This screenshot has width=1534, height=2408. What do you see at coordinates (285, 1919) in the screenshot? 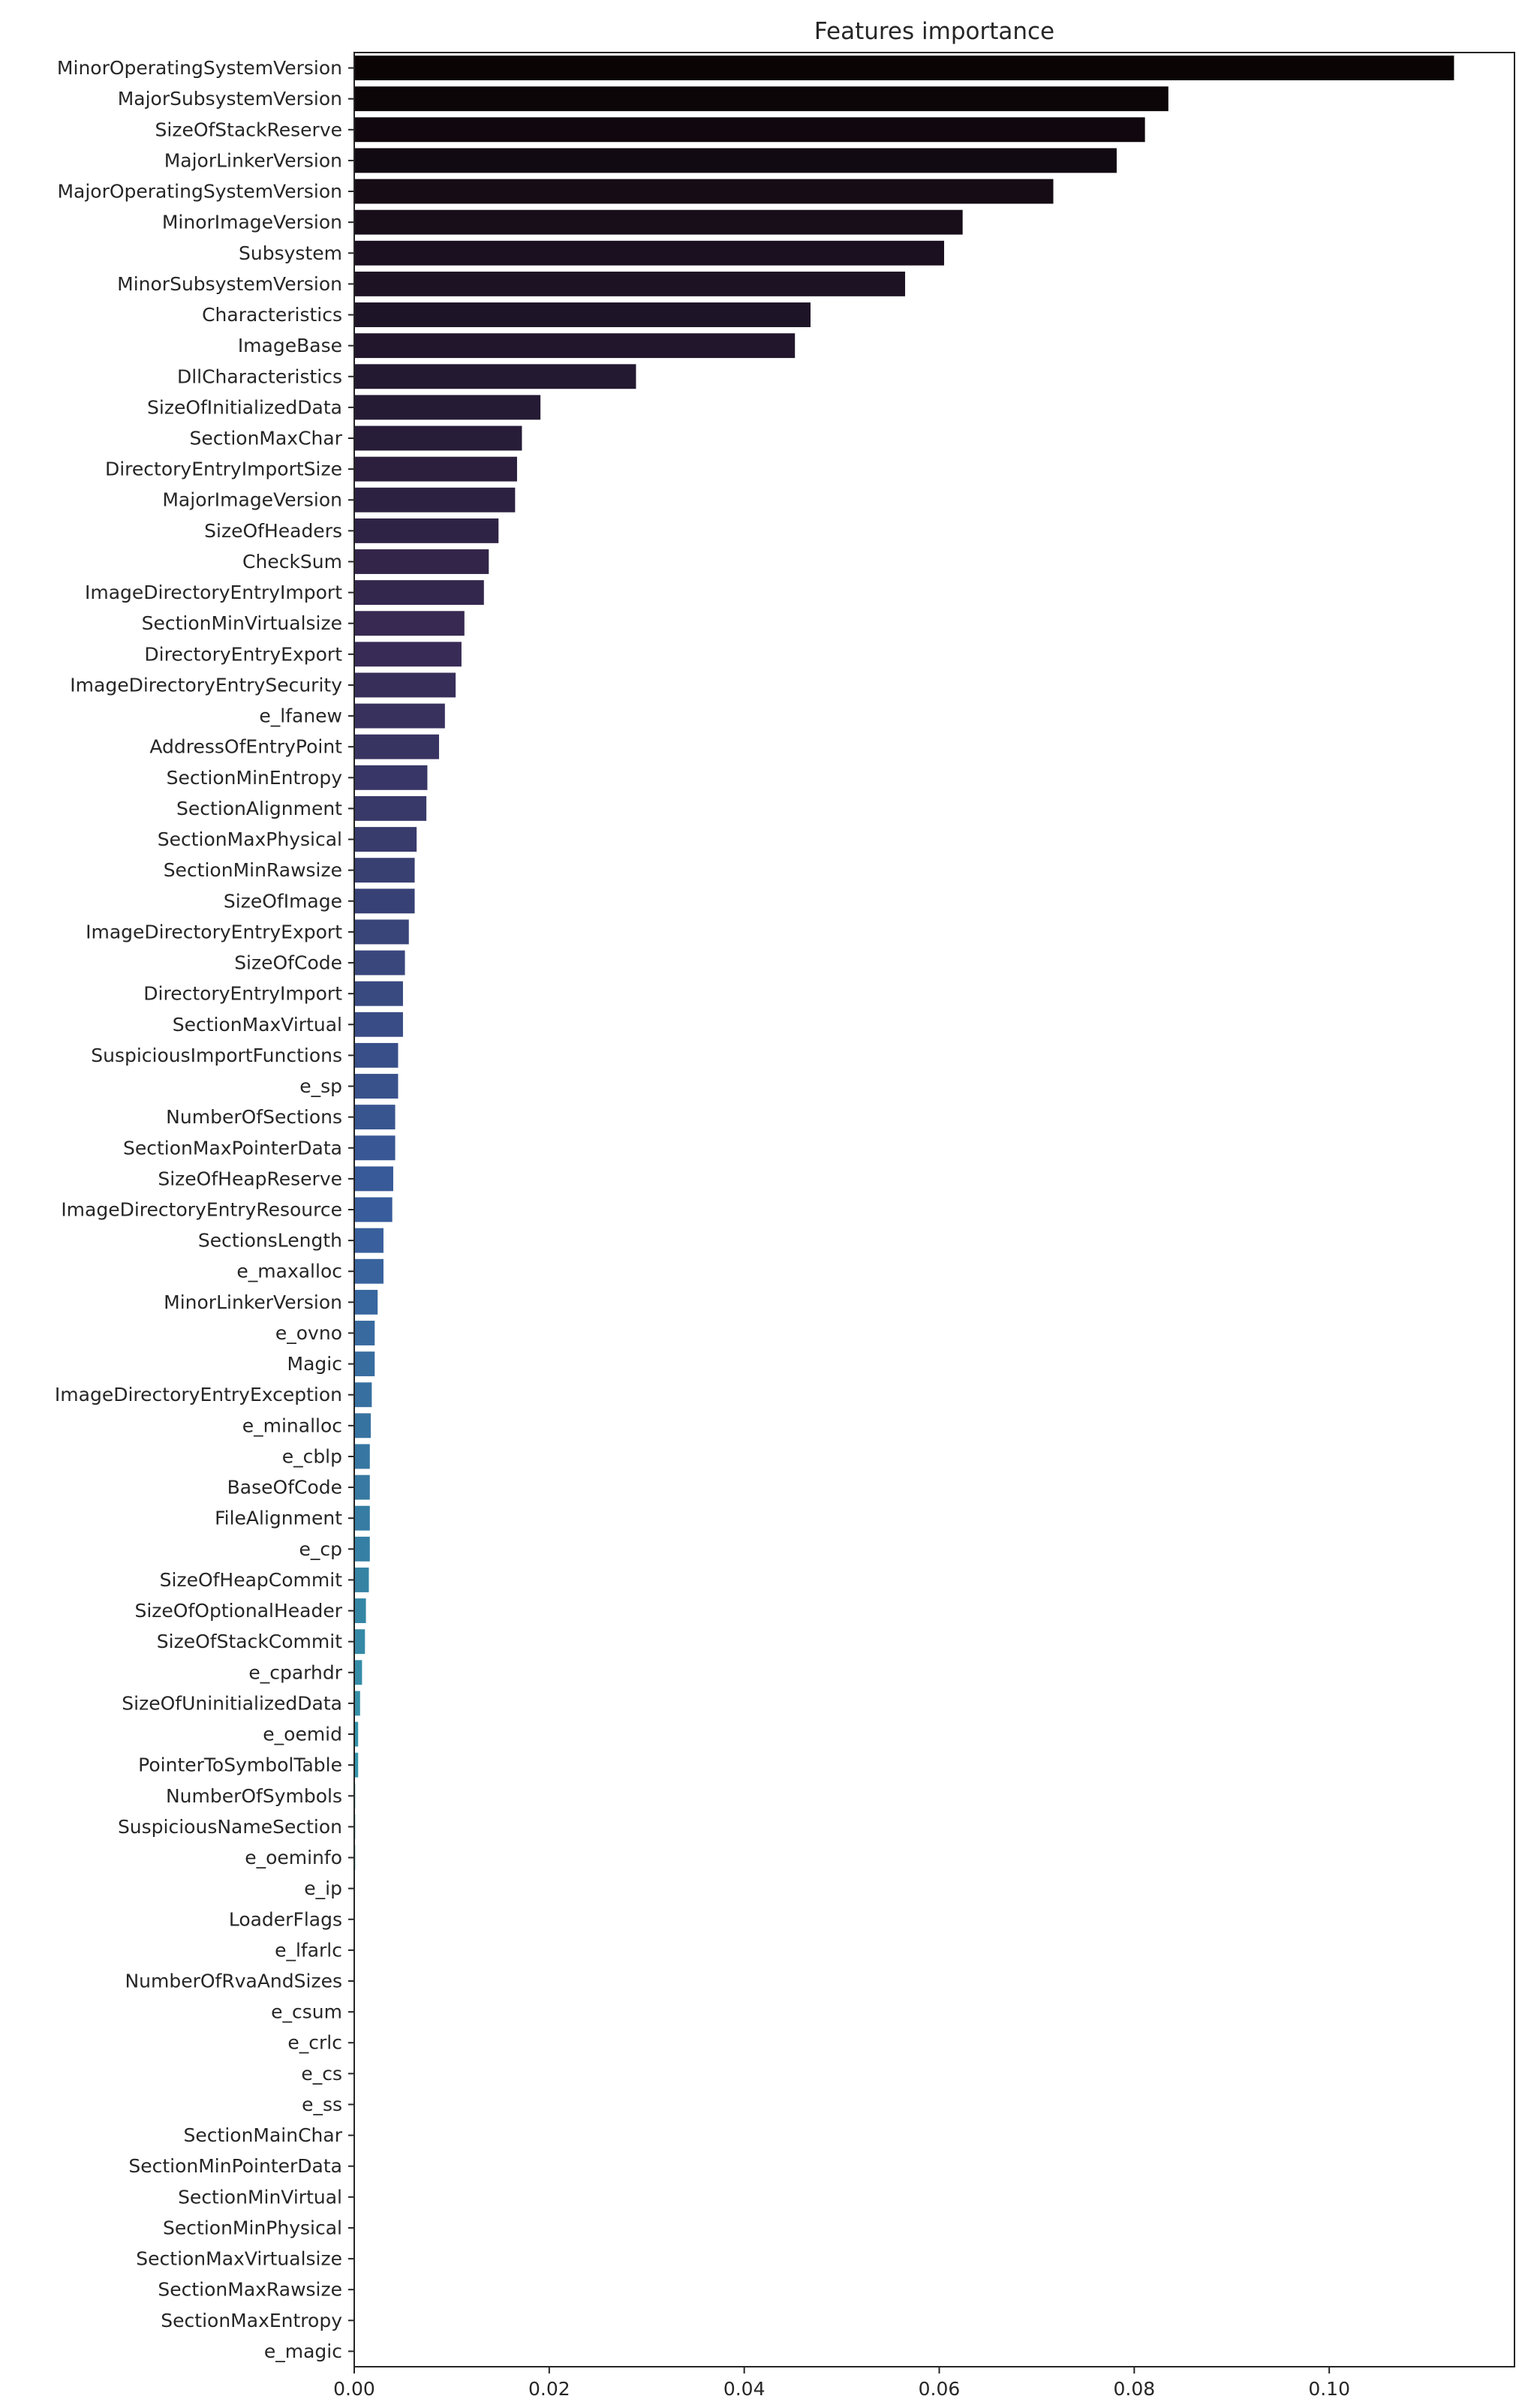
I see `category-label: LoaderFlags` at bounding box center [285, 1919].